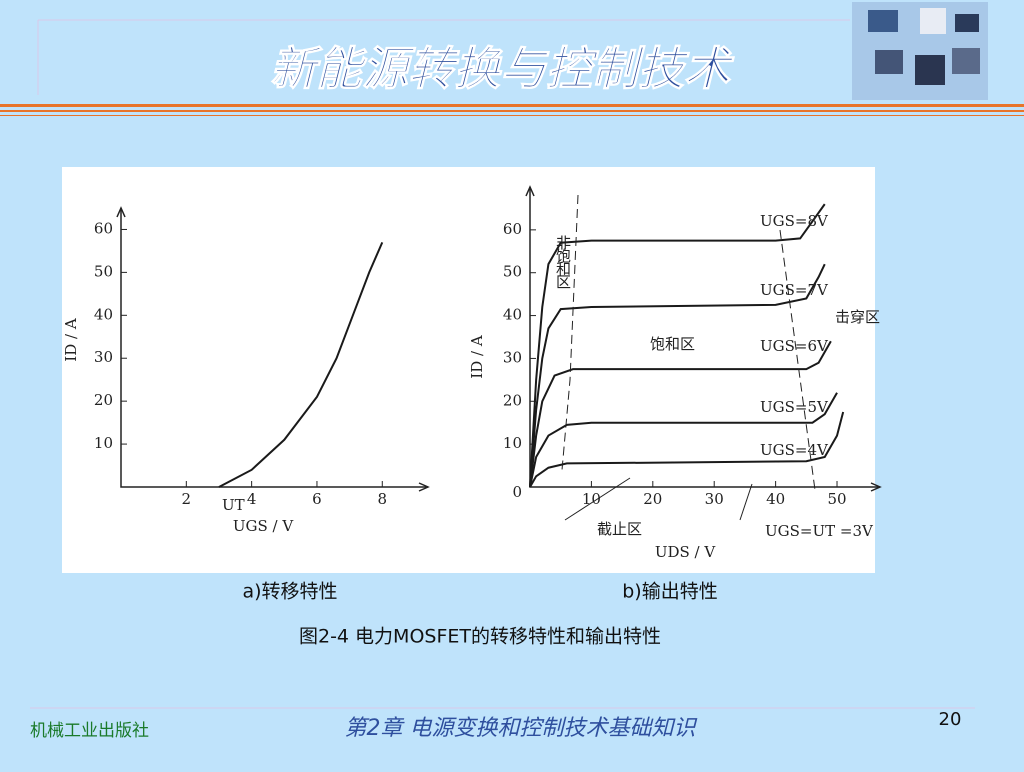 This screenshot has width=1024, height=772. Describe the element at coordinates (317, 499) in the screenshot. I see `x-tick-label: 6` at that location.